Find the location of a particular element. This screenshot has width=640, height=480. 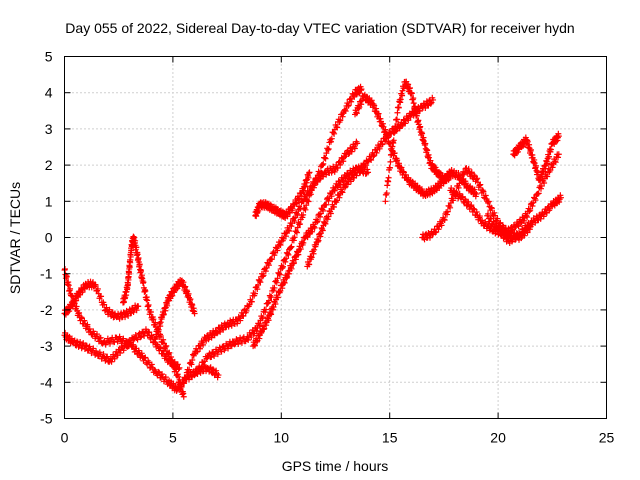

y-tick-label: 4 is located at coordinates (49, 93).